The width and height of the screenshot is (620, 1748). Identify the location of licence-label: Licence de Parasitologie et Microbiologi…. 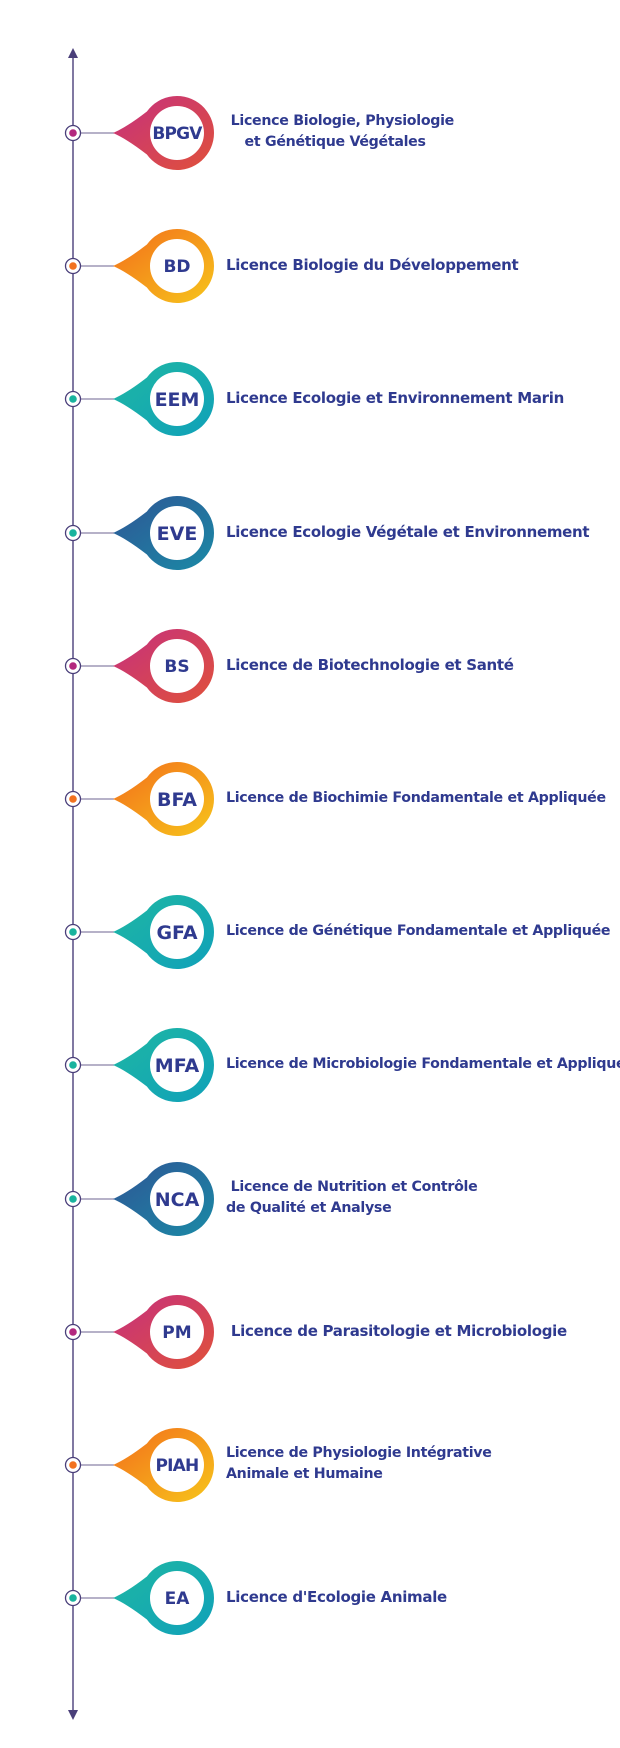
(396, 1330).